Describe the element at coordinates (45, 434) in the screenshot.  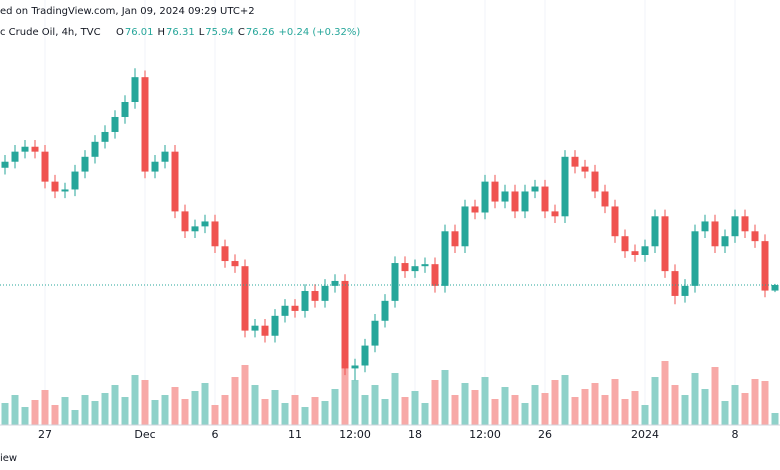
I see `x-tick-label: 27` at that location.